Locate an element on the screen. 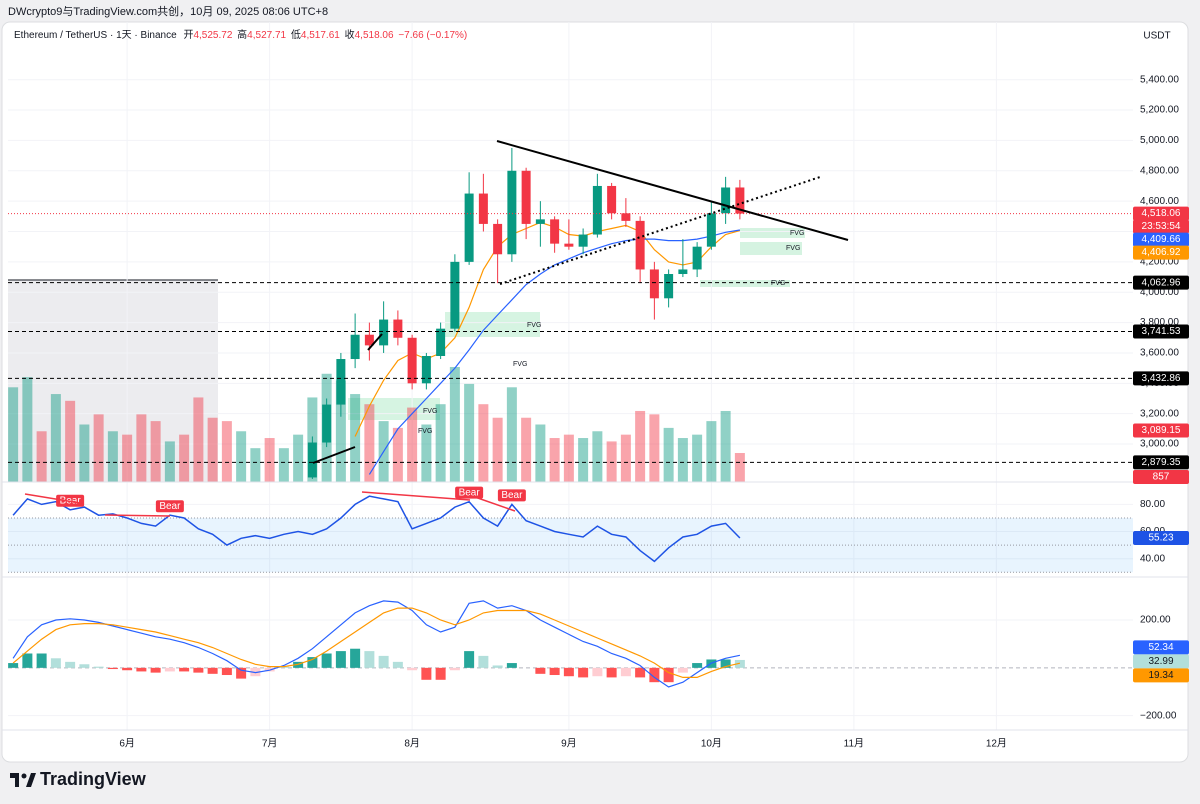 Image resolution: width=1200 pixels, height=804 pixels. signal-value-label: 19.34 is located at coordinates (1160, 675).